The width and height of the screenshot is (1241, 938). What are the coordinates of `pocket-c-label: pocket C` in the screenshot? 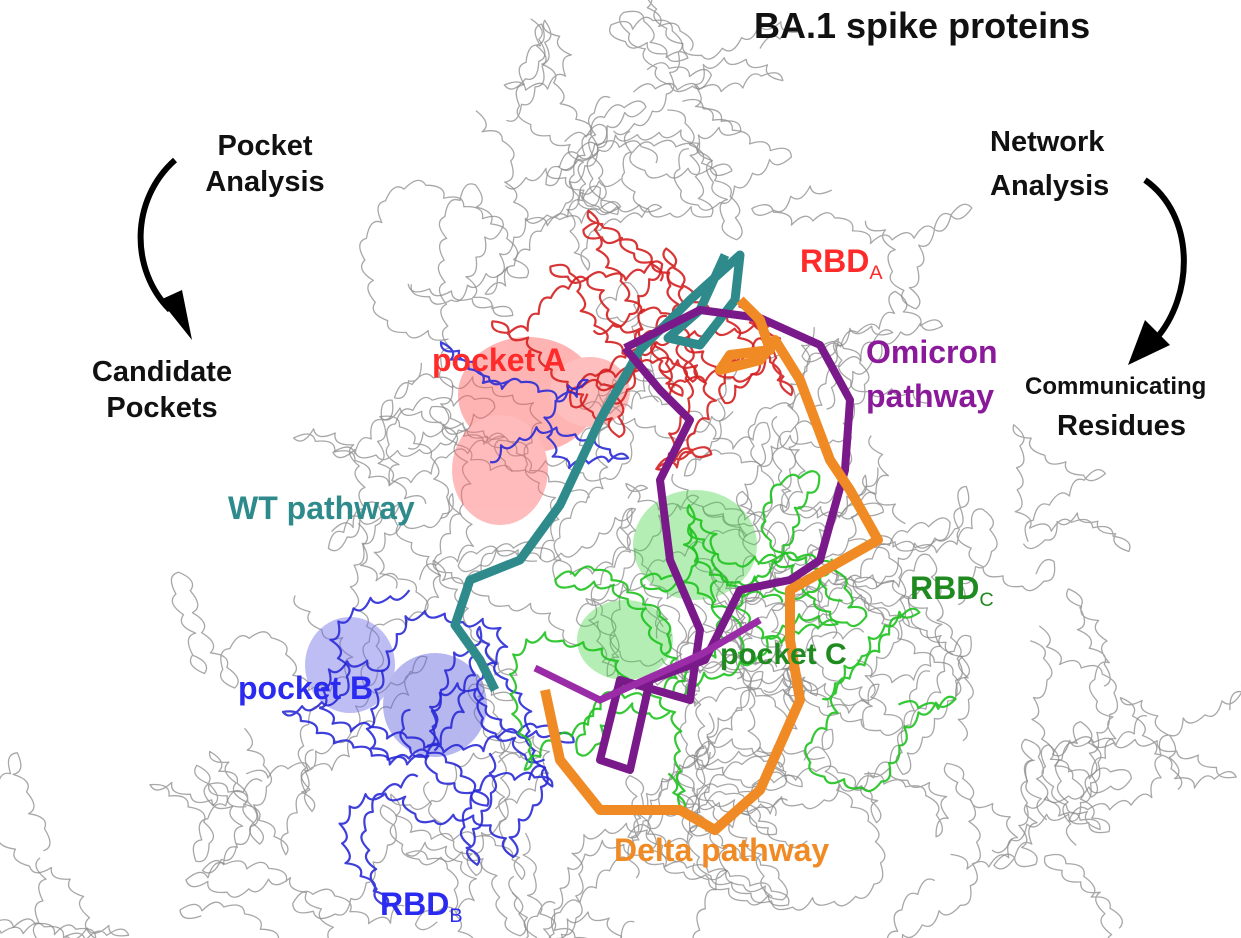 It's located at (783, 654).